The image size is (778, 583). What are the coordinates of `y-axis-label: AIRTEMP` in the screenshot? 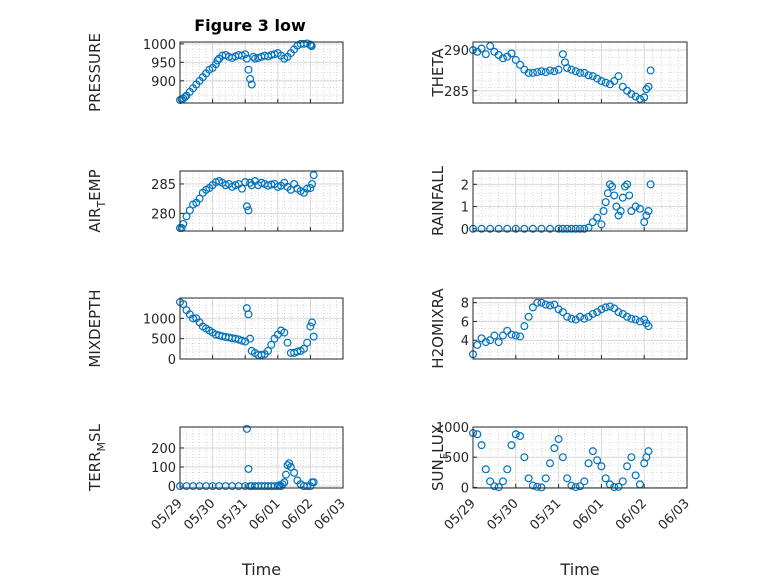 It's located at (97, 200).